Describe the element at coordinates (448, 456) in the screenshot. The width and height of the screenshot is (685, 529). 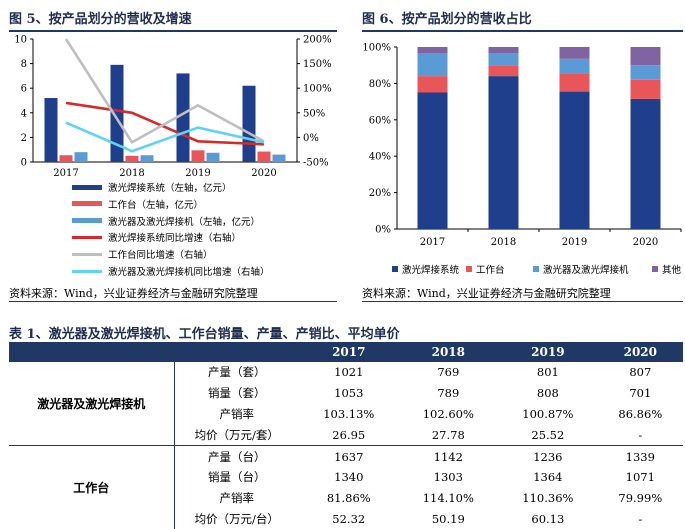
I see `table-cell: 1142` at that location.